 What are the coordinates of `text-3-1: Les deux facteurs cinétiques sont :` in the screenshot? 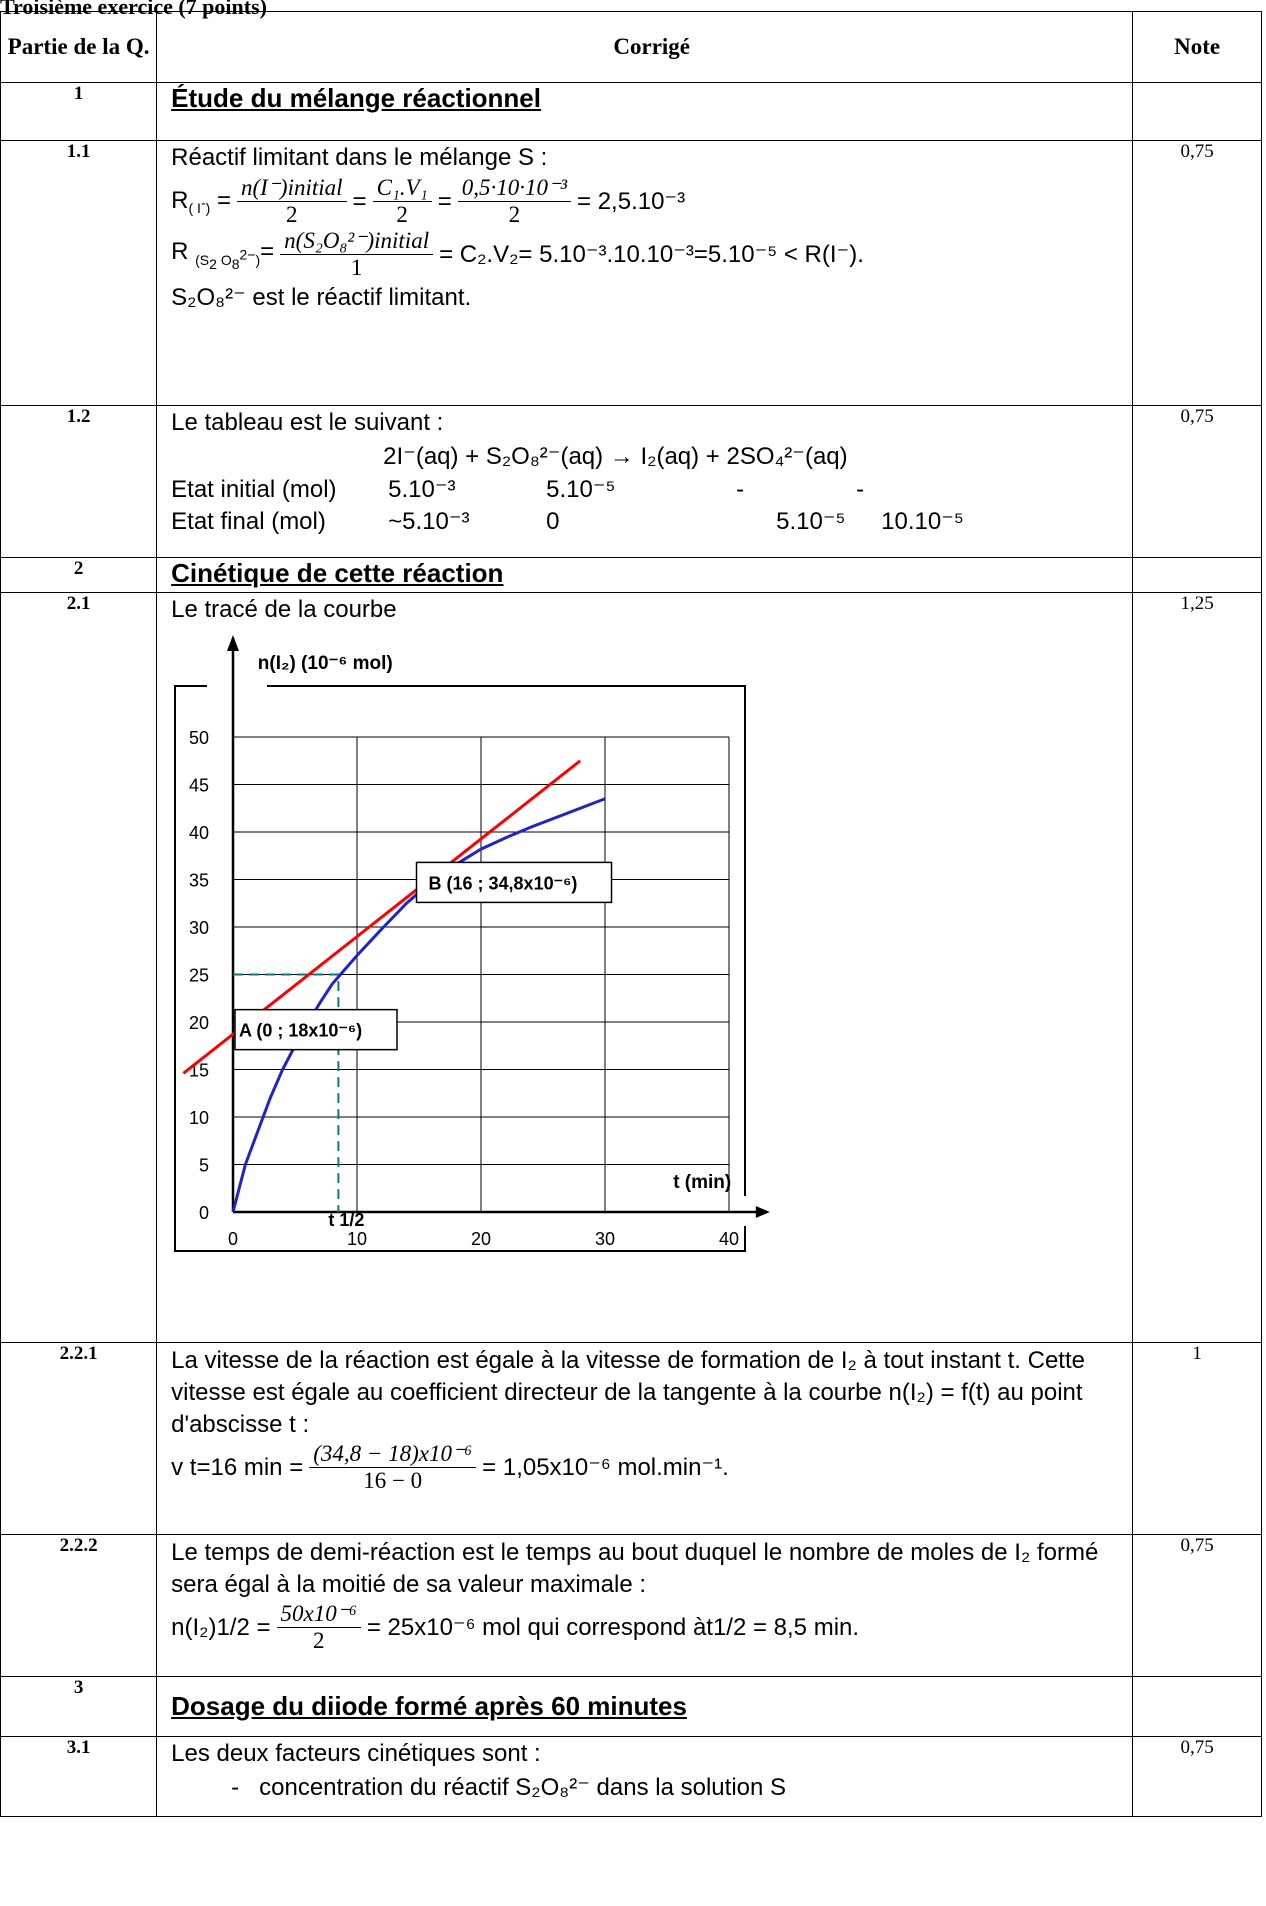 It's located at (356, 1753).